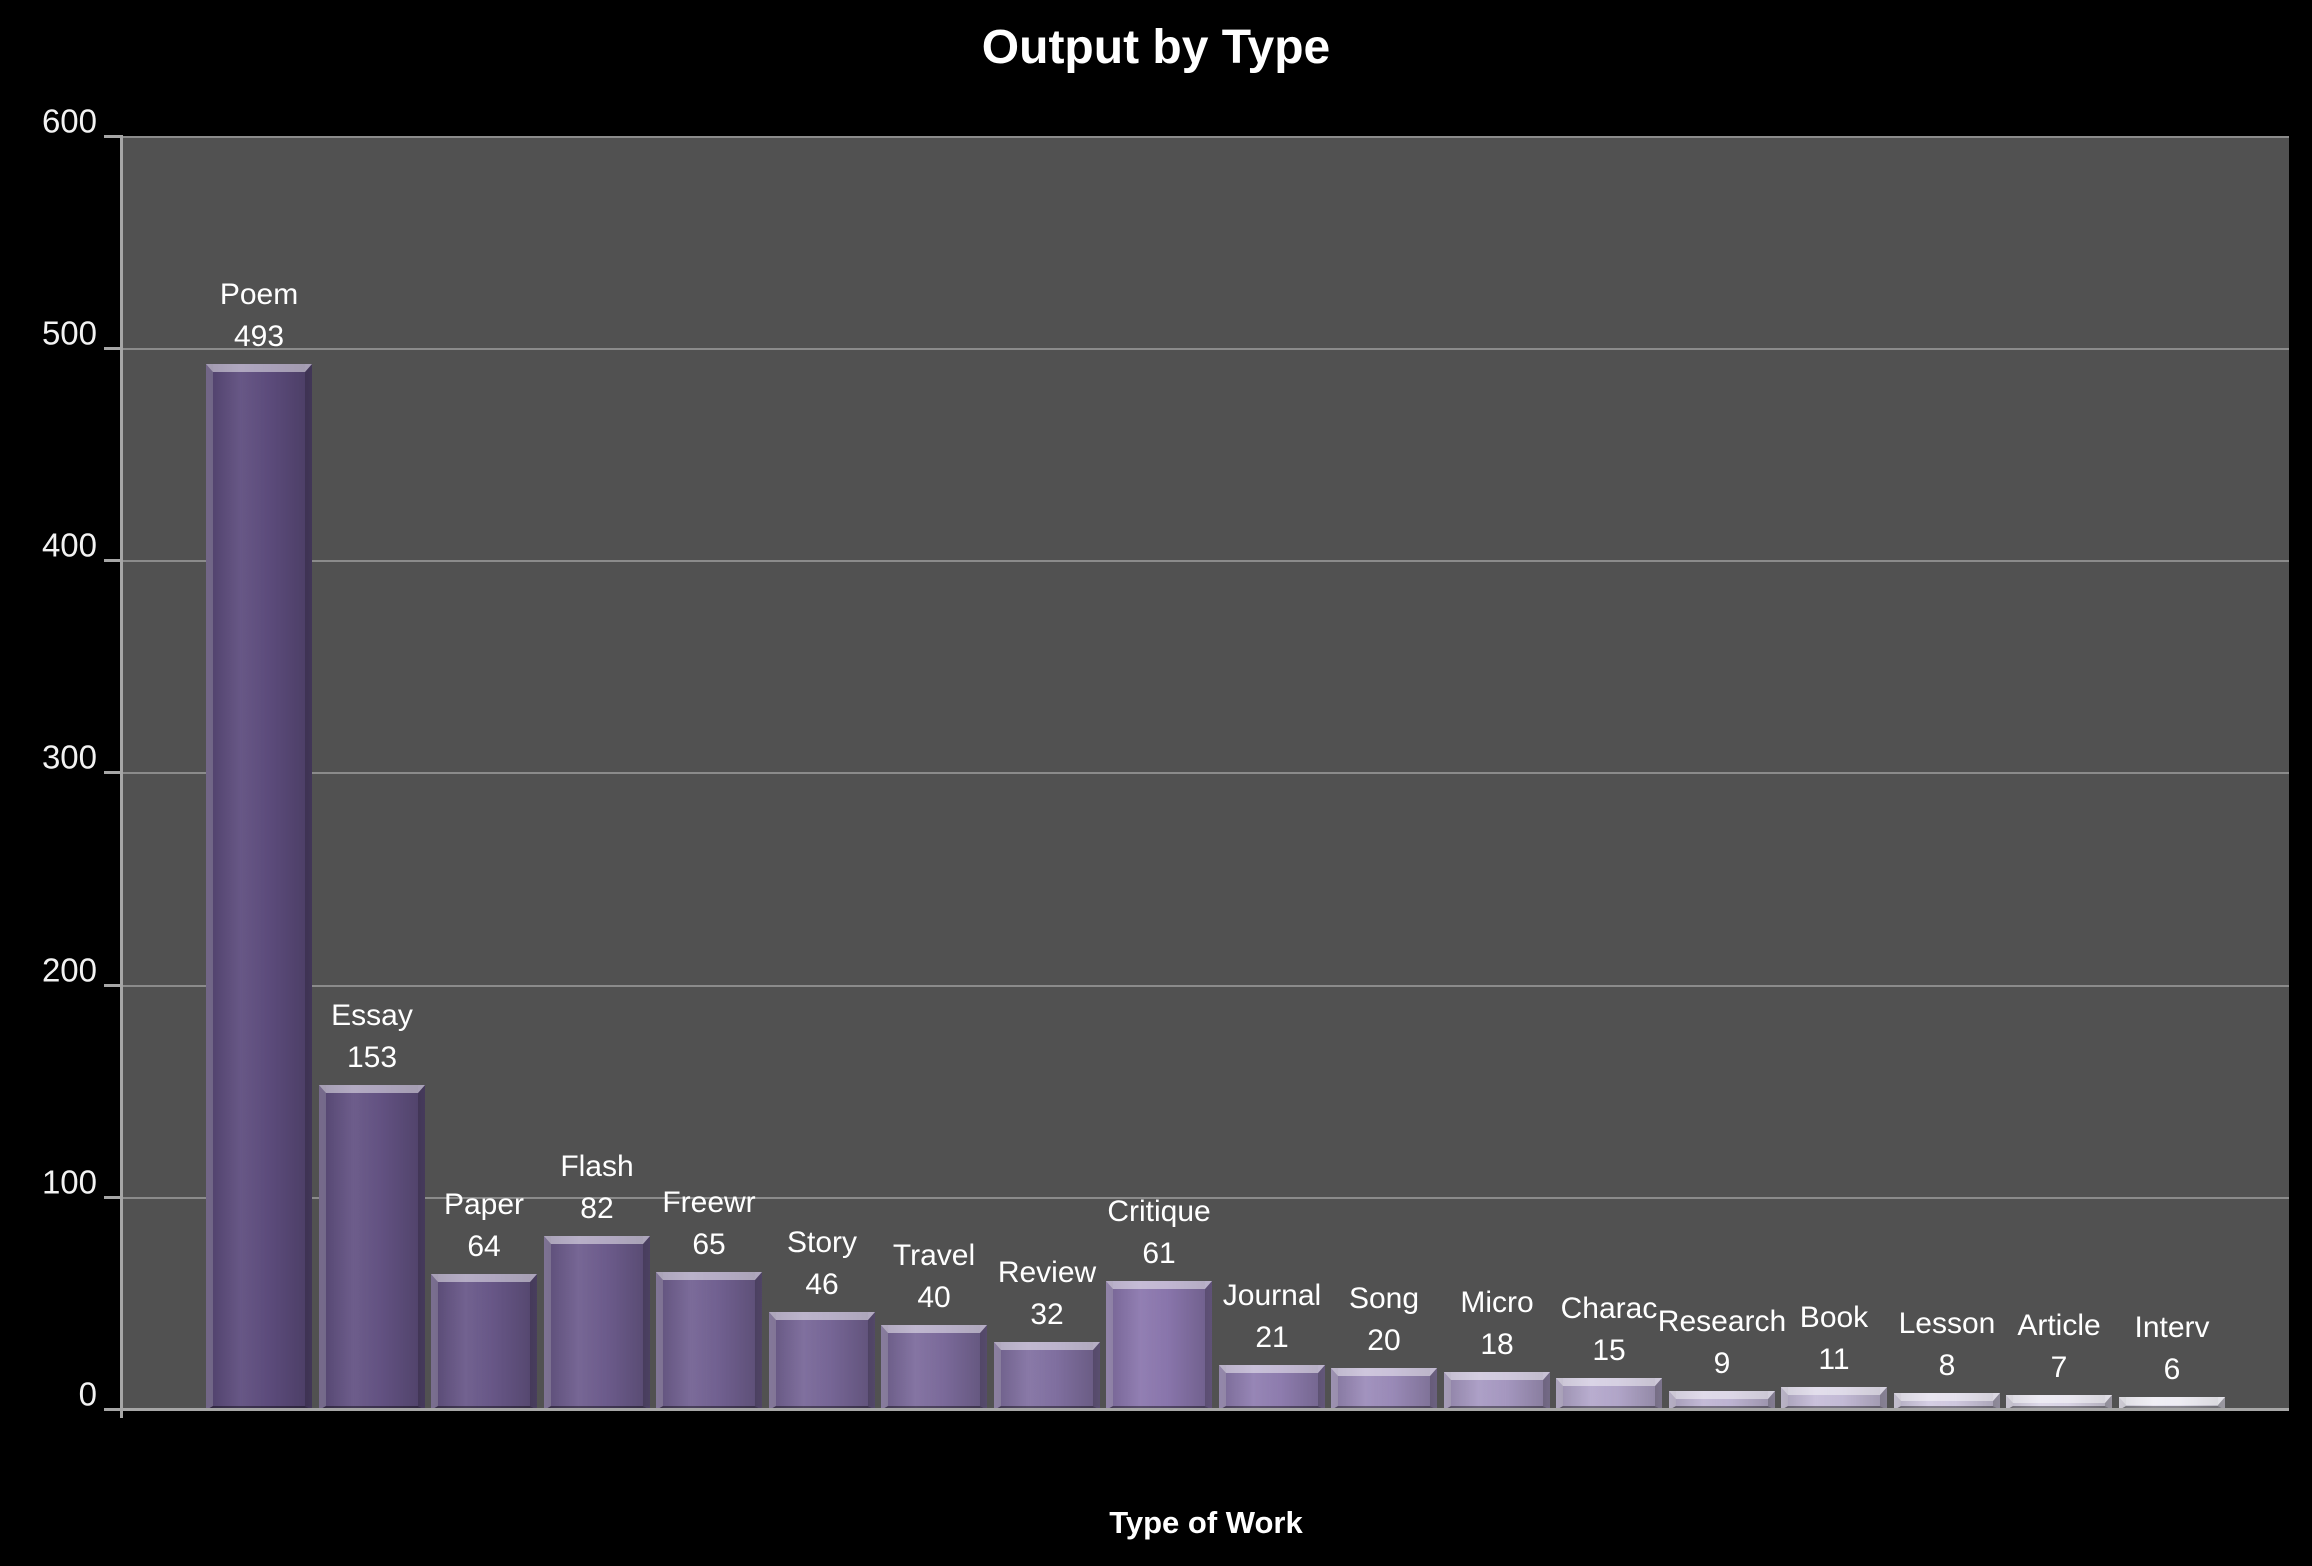 The height and width of the screenshot is (1566, 2312). Describe the element at coordinates (708, 1224) in the screenshot. I see `bar-label-freewr: Freewr 65` at that location.